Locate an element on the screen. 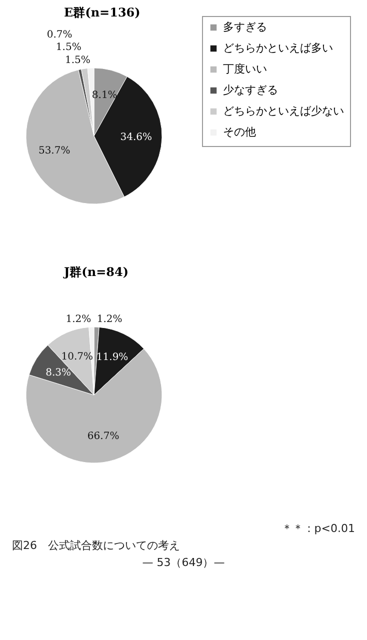 This screenshot has width=367, height=640. legend-label: 少なすぎる is located at coordinates (250, 90).